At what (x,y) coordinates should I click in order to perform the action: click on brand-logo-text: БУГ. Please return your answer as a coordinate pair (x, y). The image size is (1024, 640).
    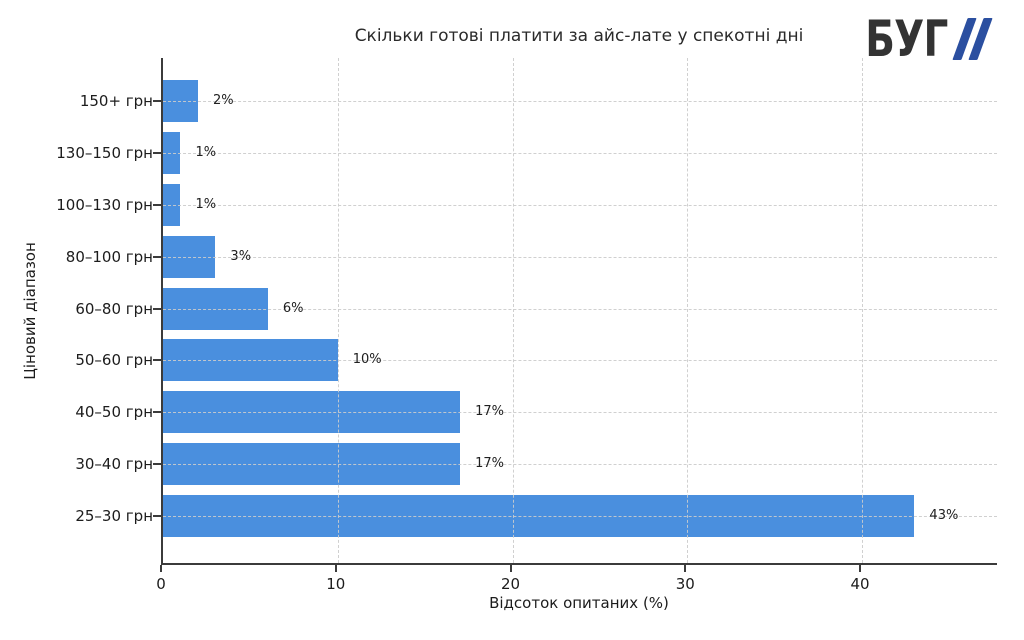
    Looking at the image, I should click on (907, 39).